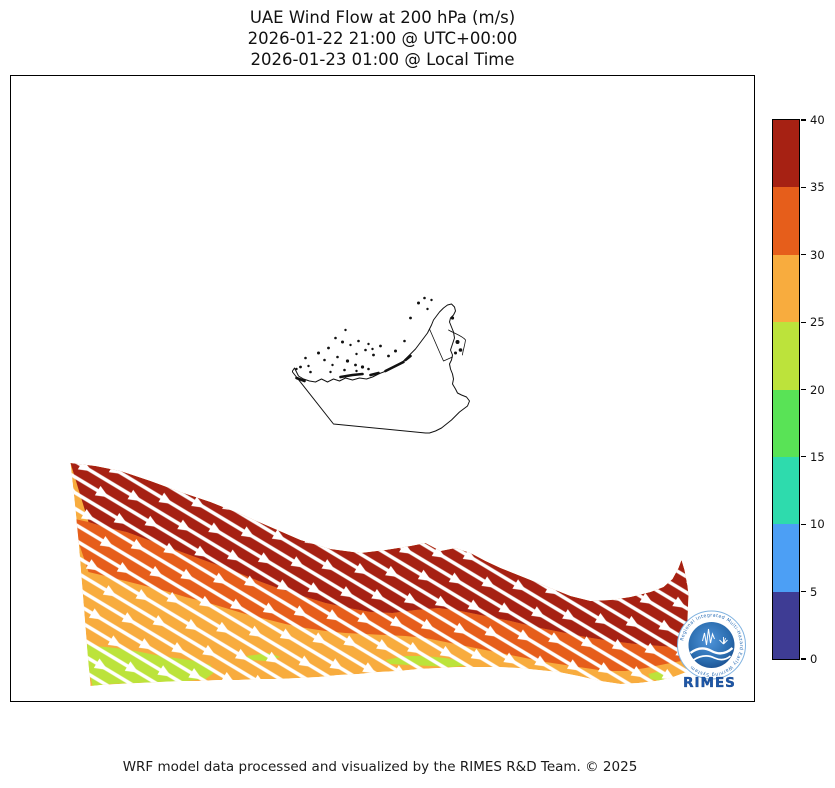 The height and width of the screenshot is (788, 835). I want to click on colorbar-tick-label: 0, so click(814, 659).